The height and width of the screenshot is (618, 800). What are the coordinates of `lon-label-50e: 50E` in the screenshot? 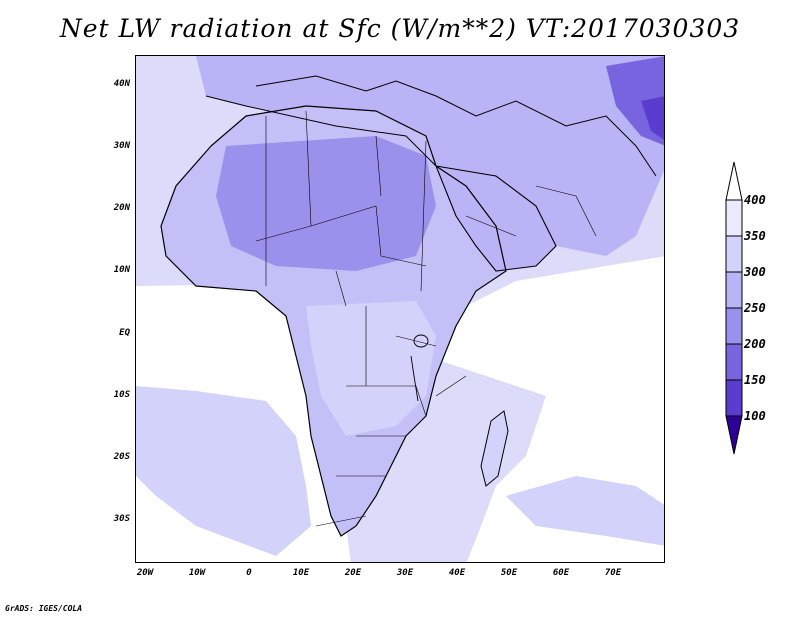 It's located at (509, 573).